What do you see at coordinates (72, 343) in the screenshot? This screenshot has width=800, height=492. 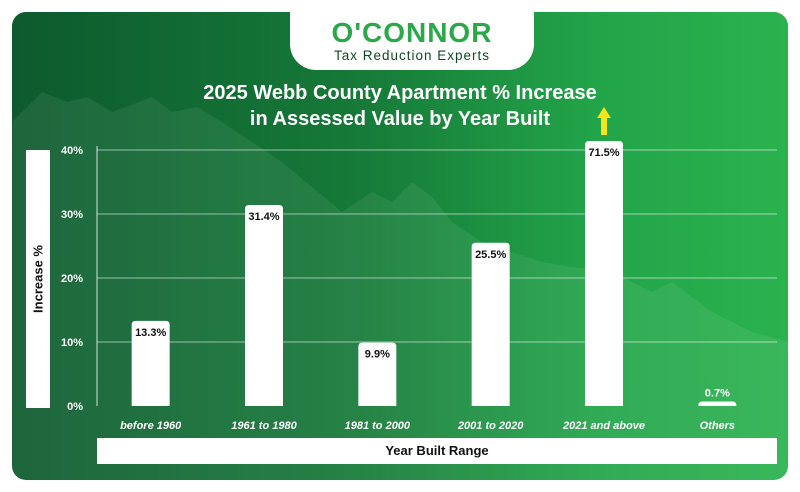 I see `y-tick-label: 10%` at bounding box center [72, 343].